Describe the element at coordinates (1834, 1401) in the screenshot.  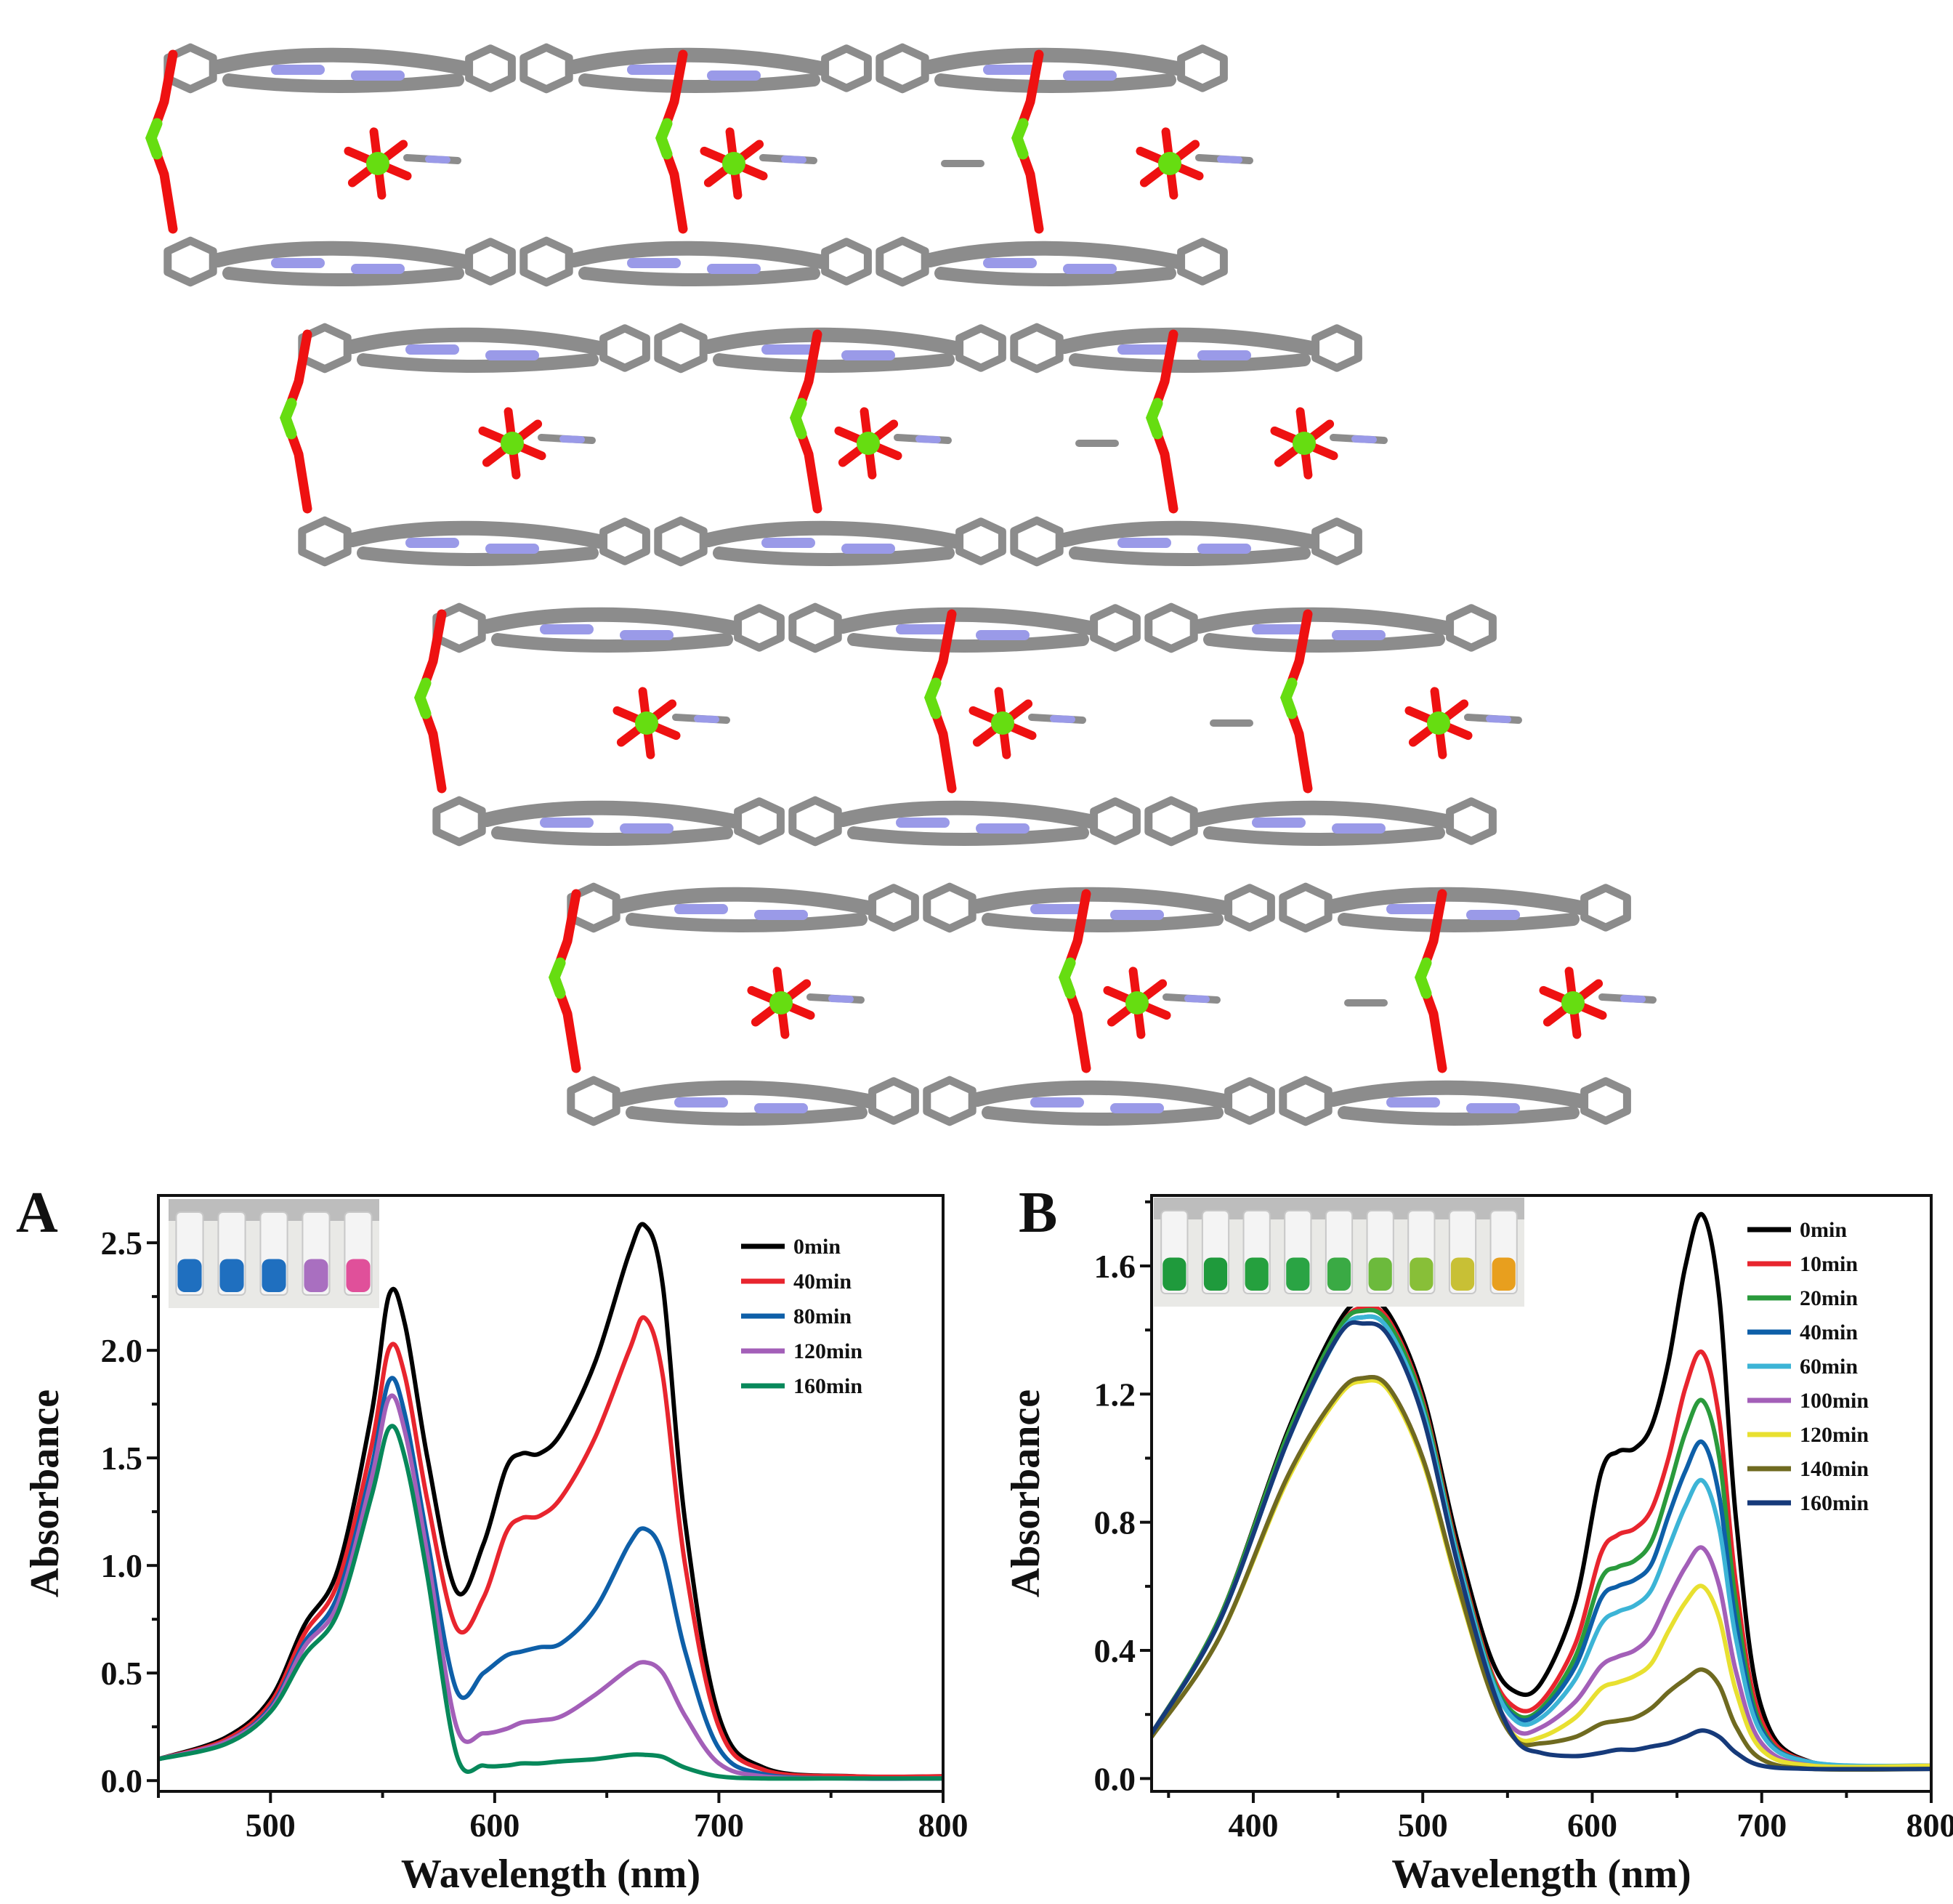
I see `legend-label: 100min` at that location.